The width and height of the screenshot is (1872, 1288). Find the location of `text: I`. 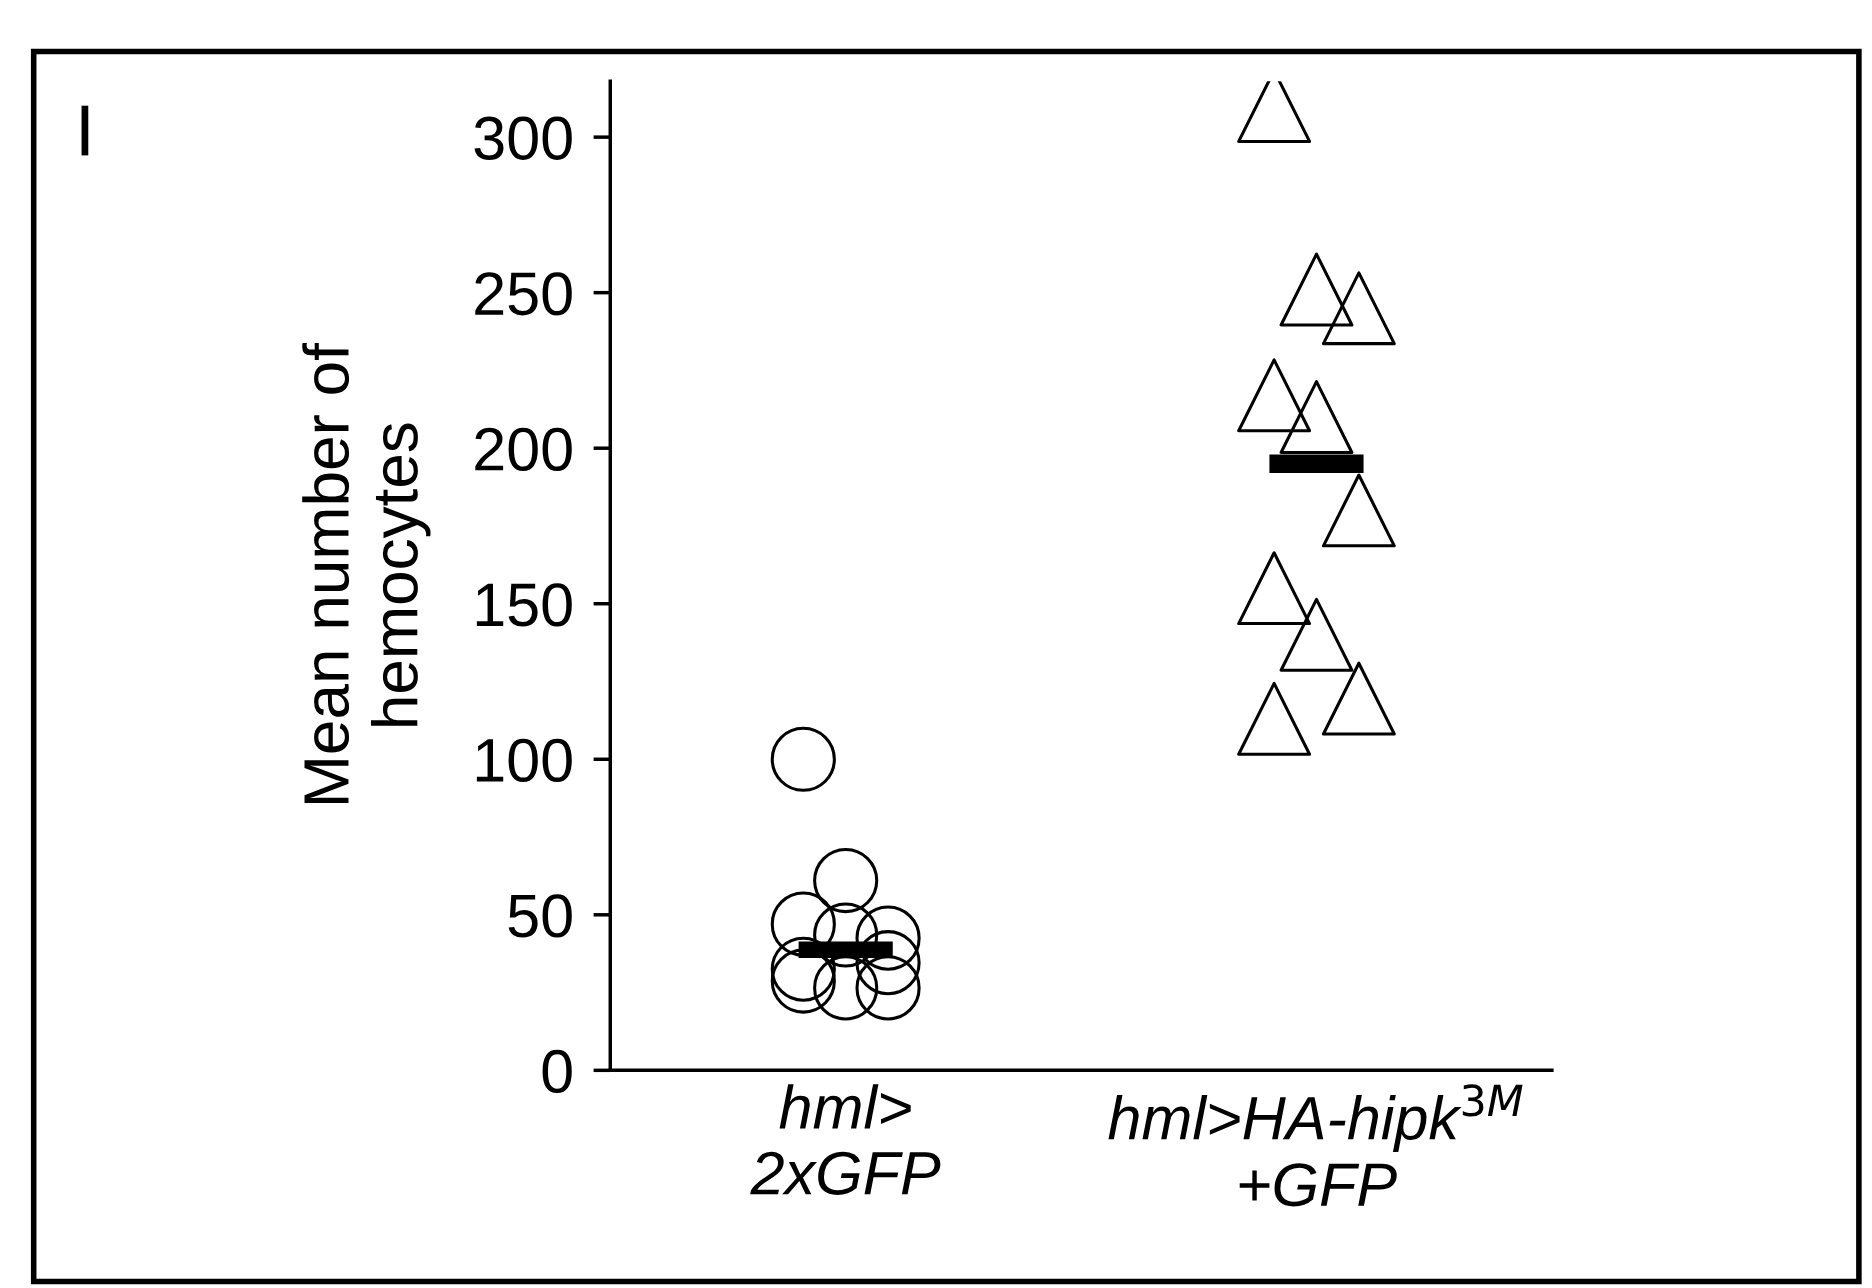

text: I is located at coordinates (85, 130).